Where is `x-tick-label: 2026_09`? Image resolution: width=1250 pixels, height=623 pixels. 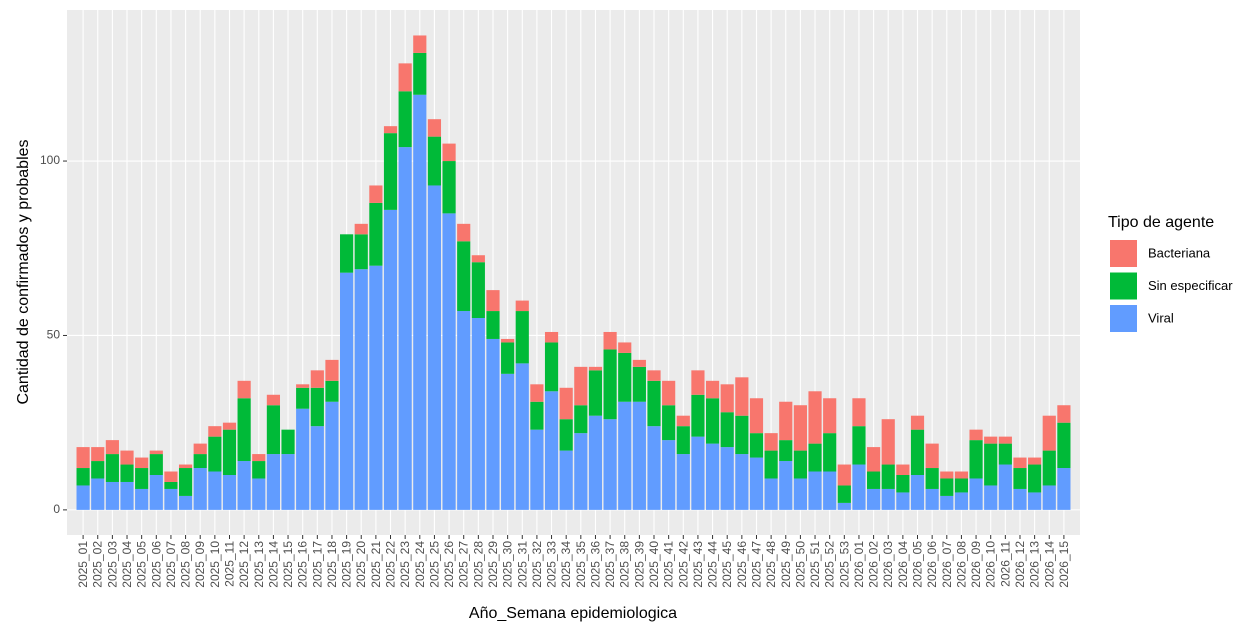 x-tick-label: 2026_09 is located at coordinates (976, 564).